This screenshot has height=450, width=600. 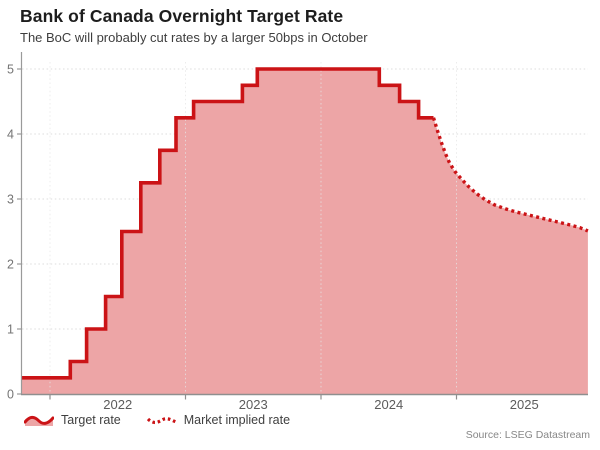 I want to click on market-implied-rate-swatch-icon, so click(x=161, y=420).